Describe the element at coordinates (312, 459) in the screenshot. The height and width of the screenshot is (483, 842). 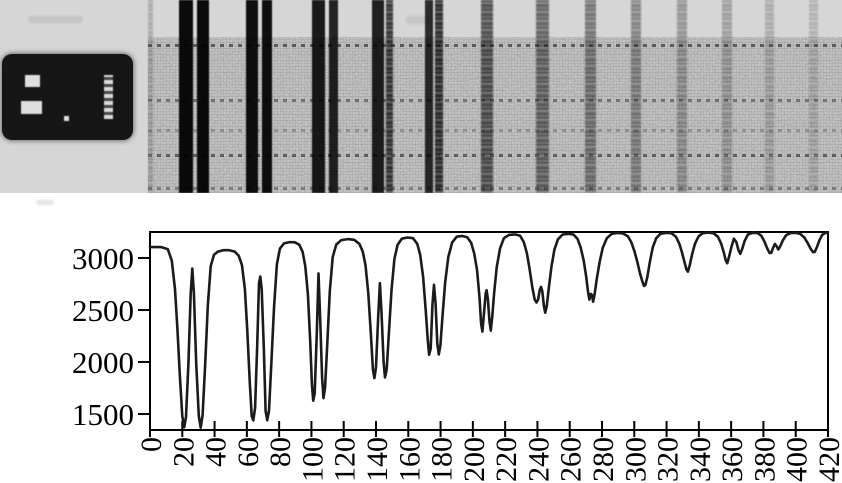
I see `x-axis-tick-label: 100` at that location.